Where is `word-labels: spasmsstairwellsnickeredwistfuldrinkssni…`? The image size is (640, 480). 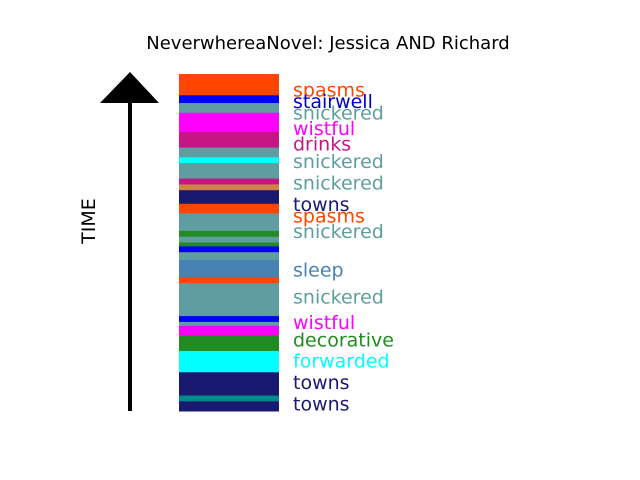 word-labels: spasmsstairwellsnickeredwistfuldrinkssni… is located at coordinates (343, 247).